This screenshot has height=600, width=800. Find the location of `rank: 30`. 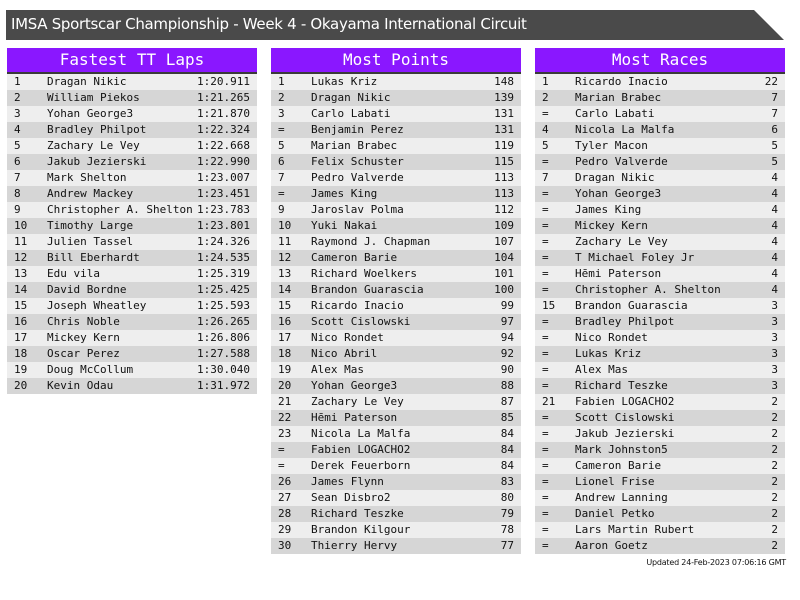

rank: 30 is located at coordinates (285, 545).